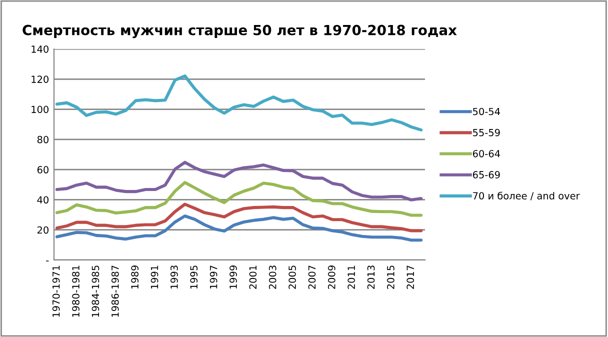 The image size is (608, 337). I want to click on legend-label: 70 и более / and over, so click(526, 196).